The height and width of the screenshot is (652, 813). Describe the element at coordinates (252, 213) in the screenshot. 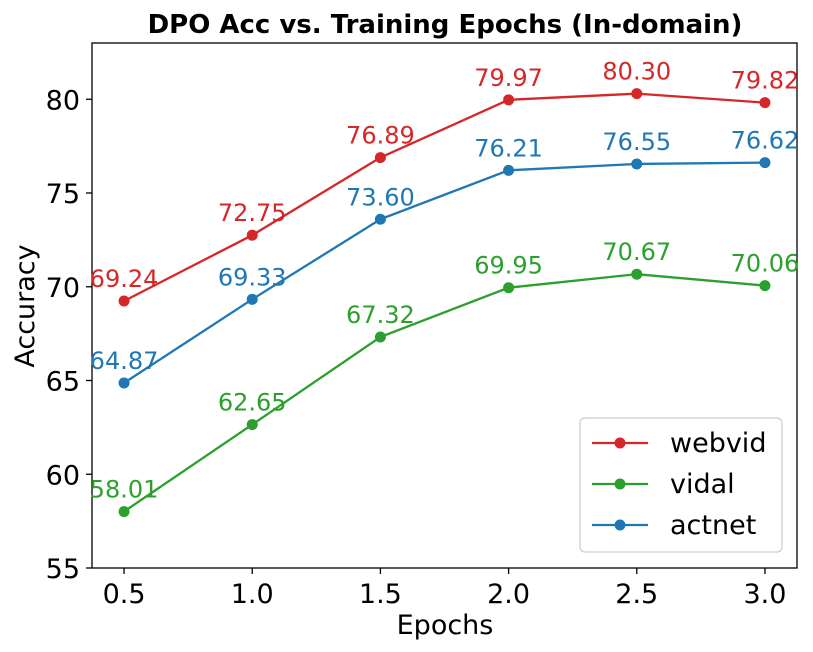

I see `data-label-webvid: 72.75` at that location.